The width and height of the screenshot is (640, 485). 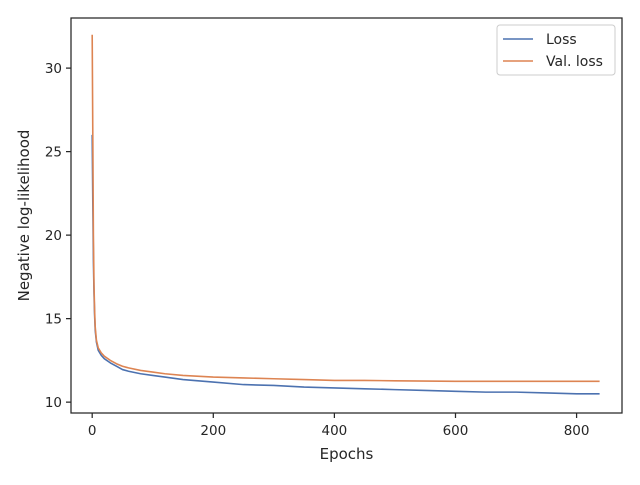 I want to click on x-tick-label: 200, so click(x=213, y=431).